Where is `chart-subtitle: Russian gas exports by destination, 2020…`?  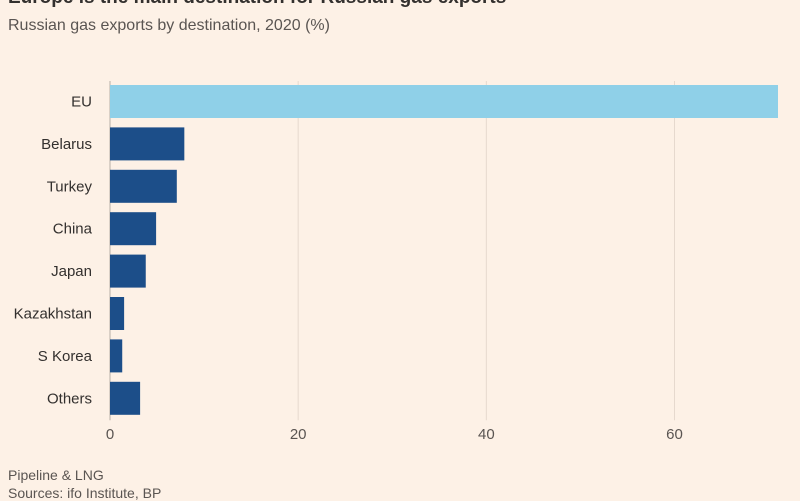
chart-subtitle: Russian gas exports by destination, 2020… is located at coordinates (169, 25).